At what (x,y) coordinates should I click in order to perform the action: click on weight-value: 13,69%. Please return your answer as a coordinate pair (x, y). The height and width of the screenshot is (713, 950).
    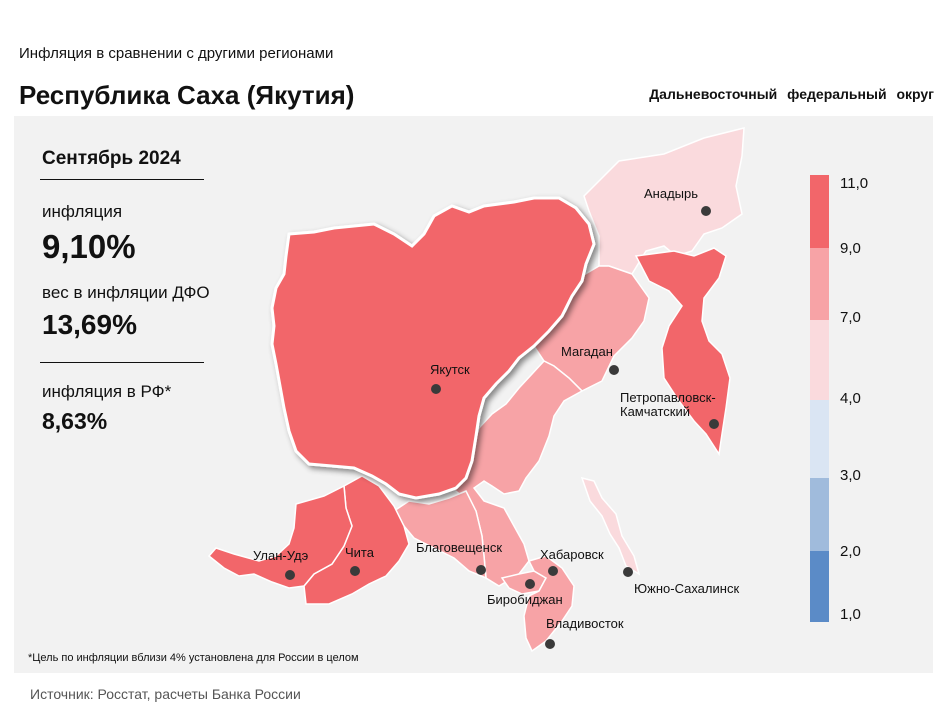
    Looking at the image, I should click on (89, 324).